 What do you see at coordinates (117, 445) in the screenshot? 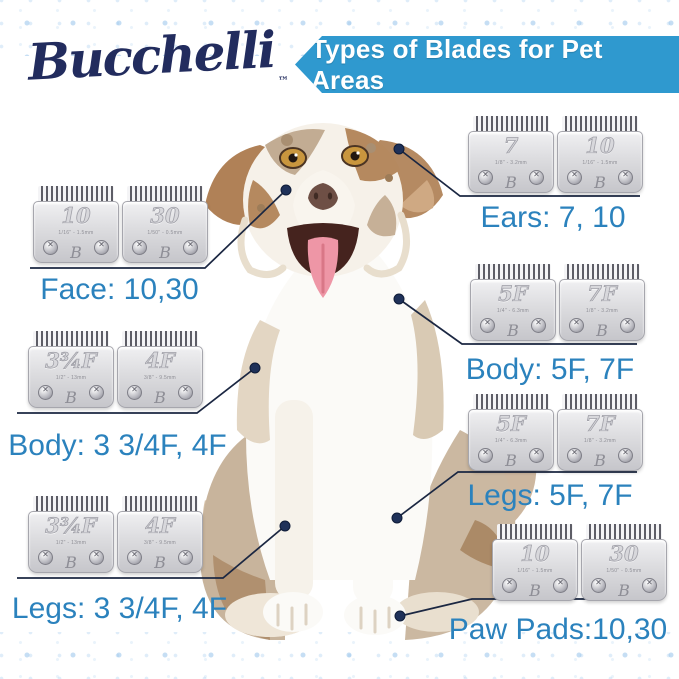
I see `callout-label-body-left: Body: 3 3/4F, 4F` at bounding box center [117, 445].